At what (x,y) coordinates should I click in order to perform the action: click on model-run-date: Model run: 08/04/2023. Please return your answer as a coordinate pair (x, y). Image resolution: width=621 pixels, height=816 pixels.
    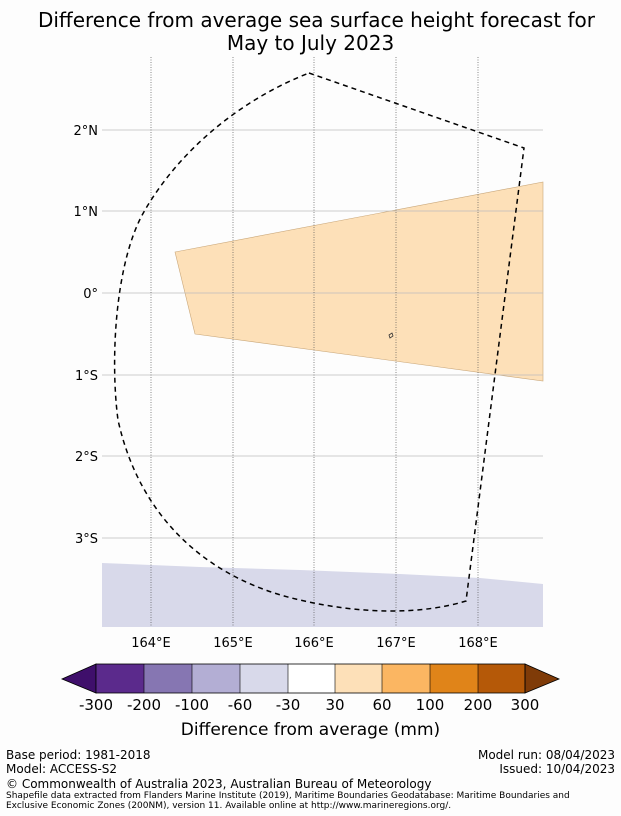
    Looking at the image, I should click on (546, 755).